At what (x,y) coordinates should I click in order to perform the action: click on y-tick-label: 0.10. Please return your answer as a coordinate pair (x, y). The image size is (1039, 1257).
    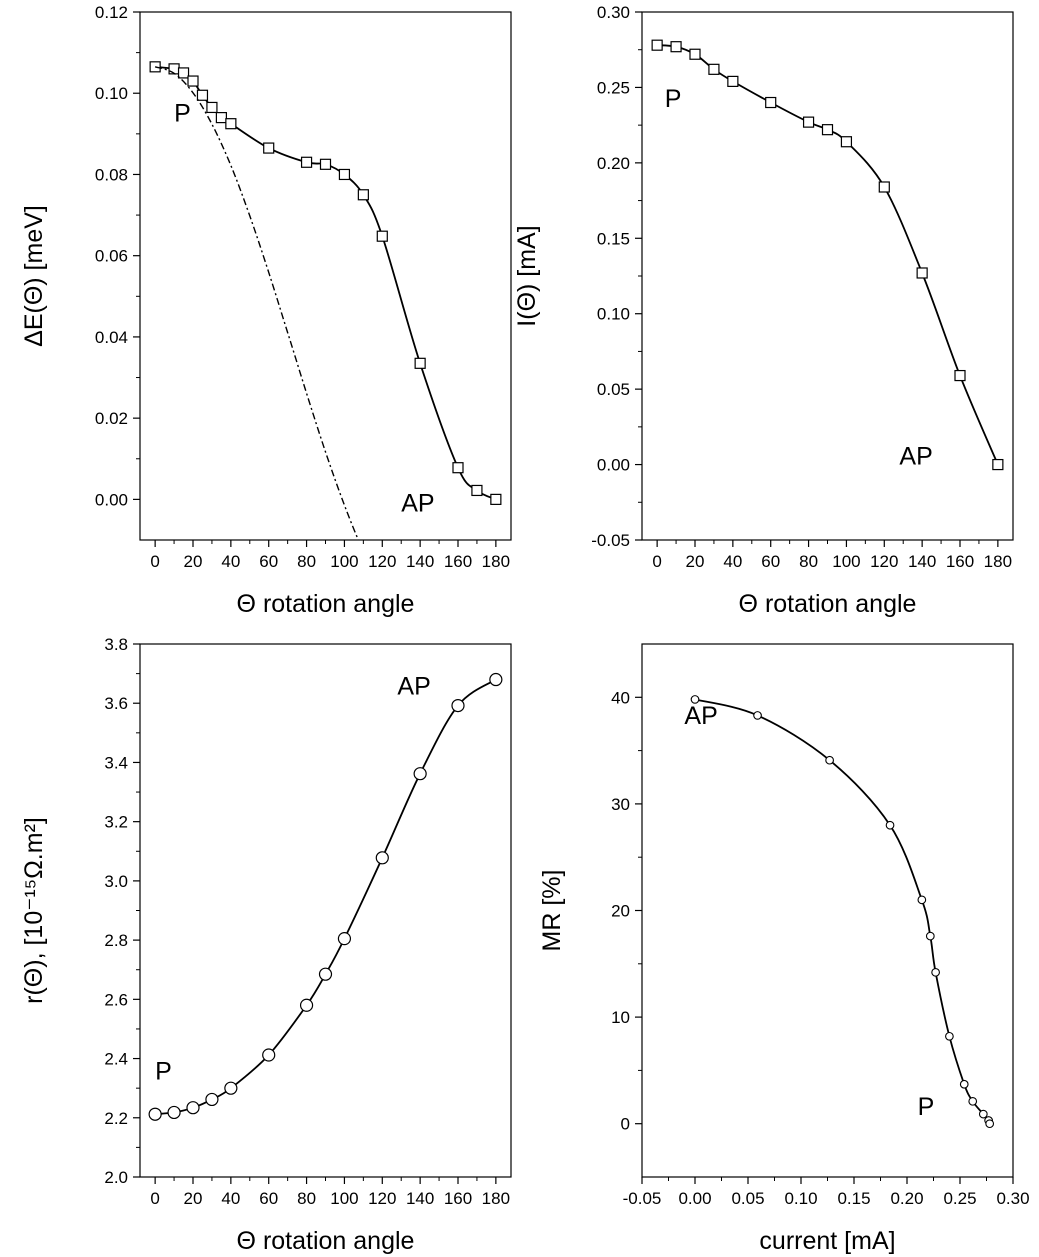
    Looking at the image, I should click on (613, 314).